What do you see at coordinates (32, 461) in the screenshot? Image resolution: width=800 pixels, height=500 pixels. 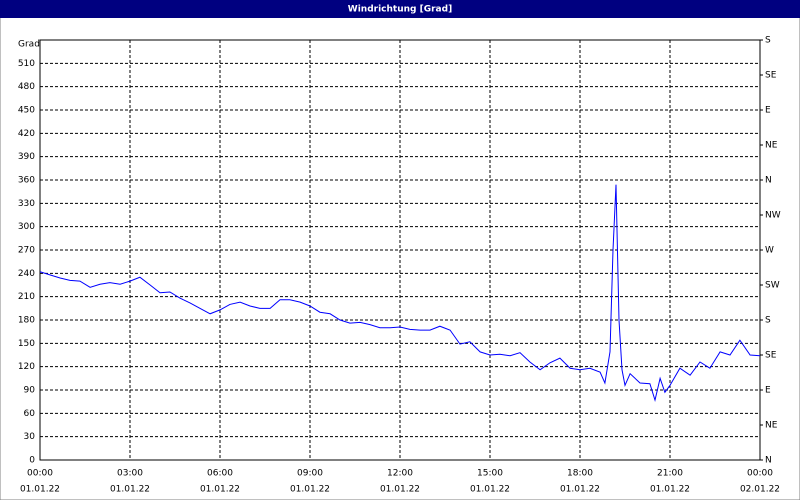 I see `y-tick-label: 0` at bounding box center [32, 461].